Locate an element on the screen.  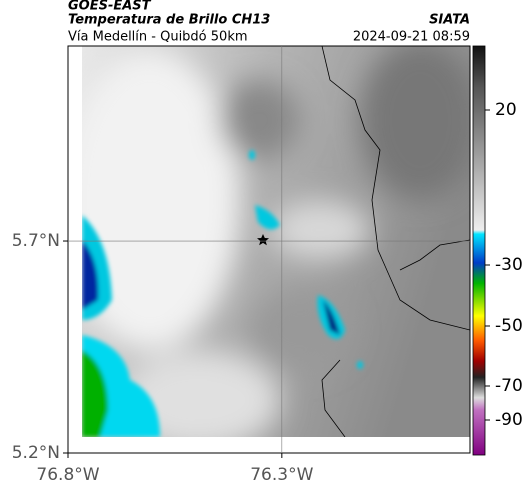
x-tick-label: 76.3°W is located at coordinates (281, 475).